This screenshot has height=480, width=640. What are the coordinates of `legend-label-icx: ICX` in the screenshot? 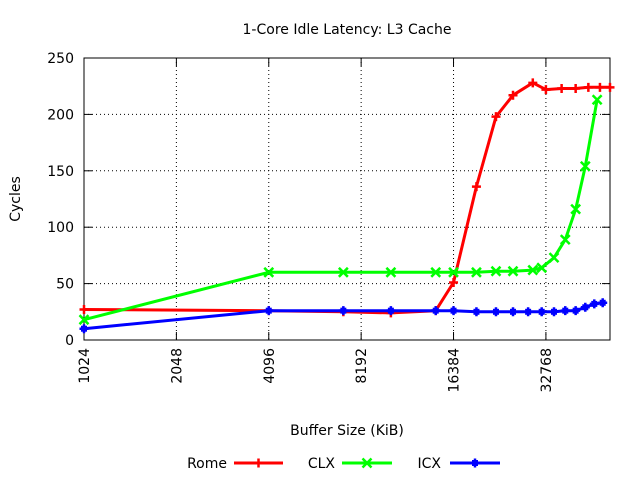 It's located at (430, 464).